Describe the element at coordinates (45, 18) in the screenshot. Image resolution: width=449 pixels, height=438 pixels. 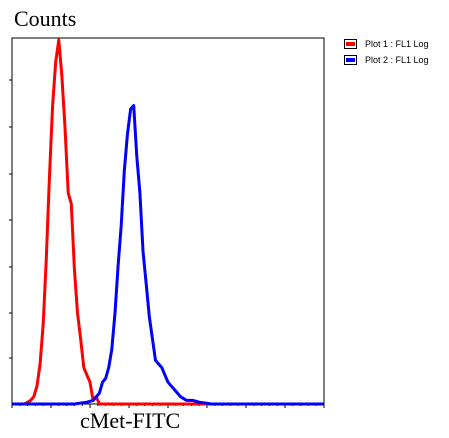
I see `chart-title: Counts` at that location.